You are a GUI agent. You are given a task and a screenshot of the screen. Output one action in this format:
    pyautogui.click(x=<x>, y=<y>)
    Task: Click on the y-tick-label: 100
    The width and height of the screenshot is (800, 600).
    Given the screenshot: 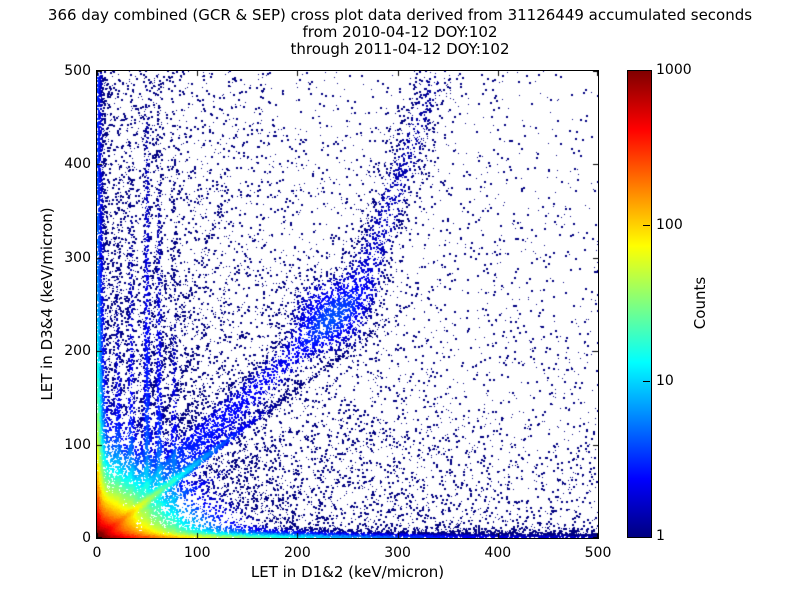 What is the action you would take?
    pyautogui.click(x=77, y=444)
    